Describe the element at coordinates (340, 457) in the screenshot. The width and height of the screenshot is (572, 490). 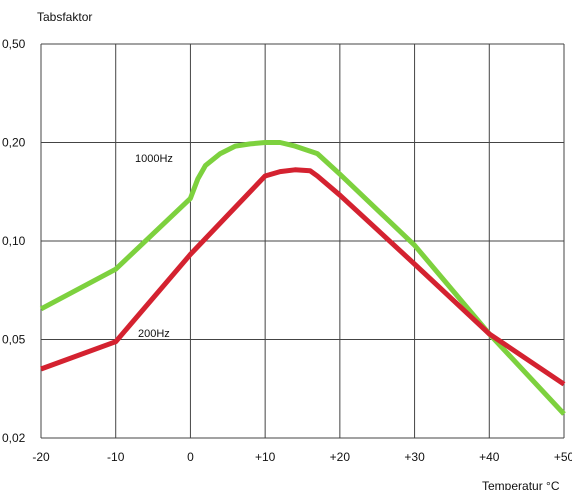
I see `x-tick-label: +20` at that location.